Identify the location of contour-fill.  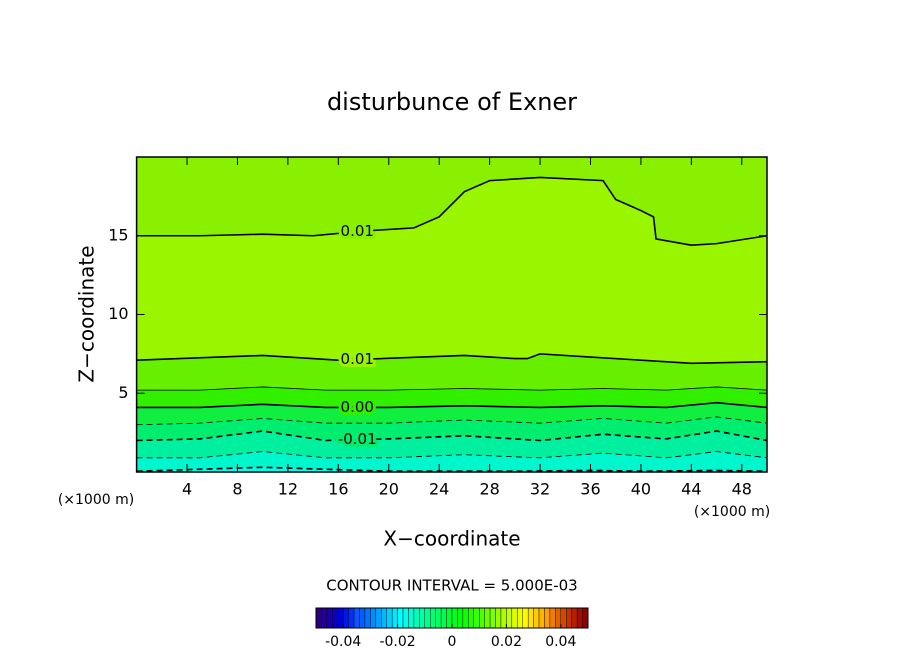
(452, 201).